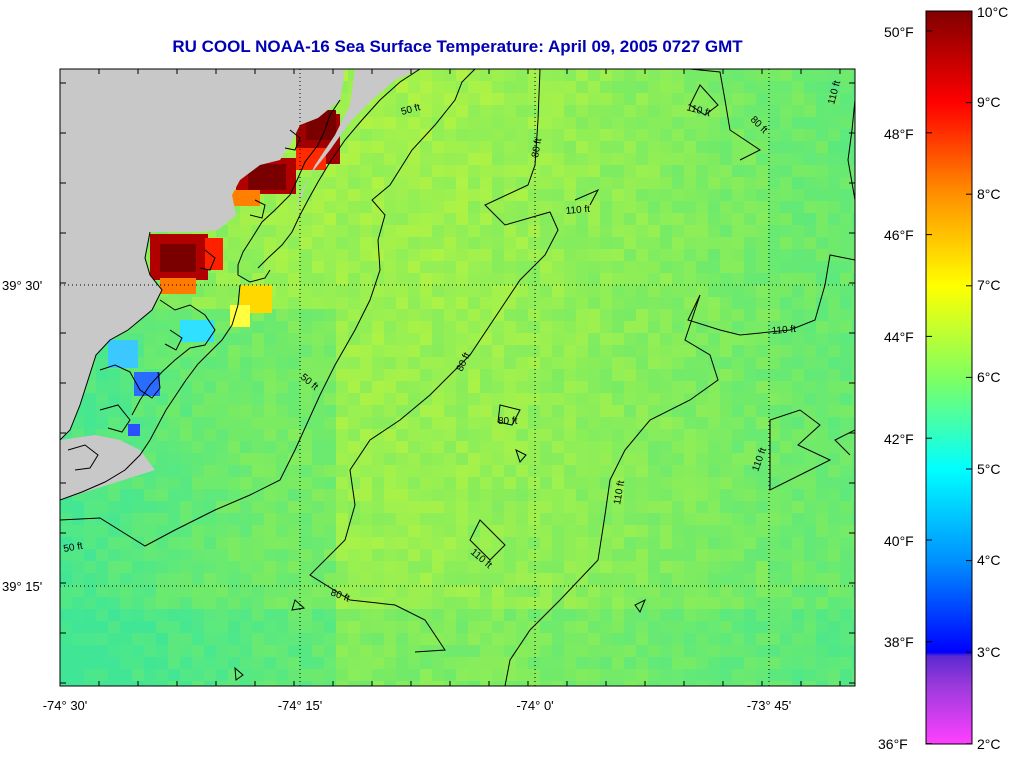 This screenshot has width=1016, height=761. What do you see at coordinates (899, 32) in the screenshot?
I see `colorbar-f-50: 50°F` at bounding box center [899, 32].